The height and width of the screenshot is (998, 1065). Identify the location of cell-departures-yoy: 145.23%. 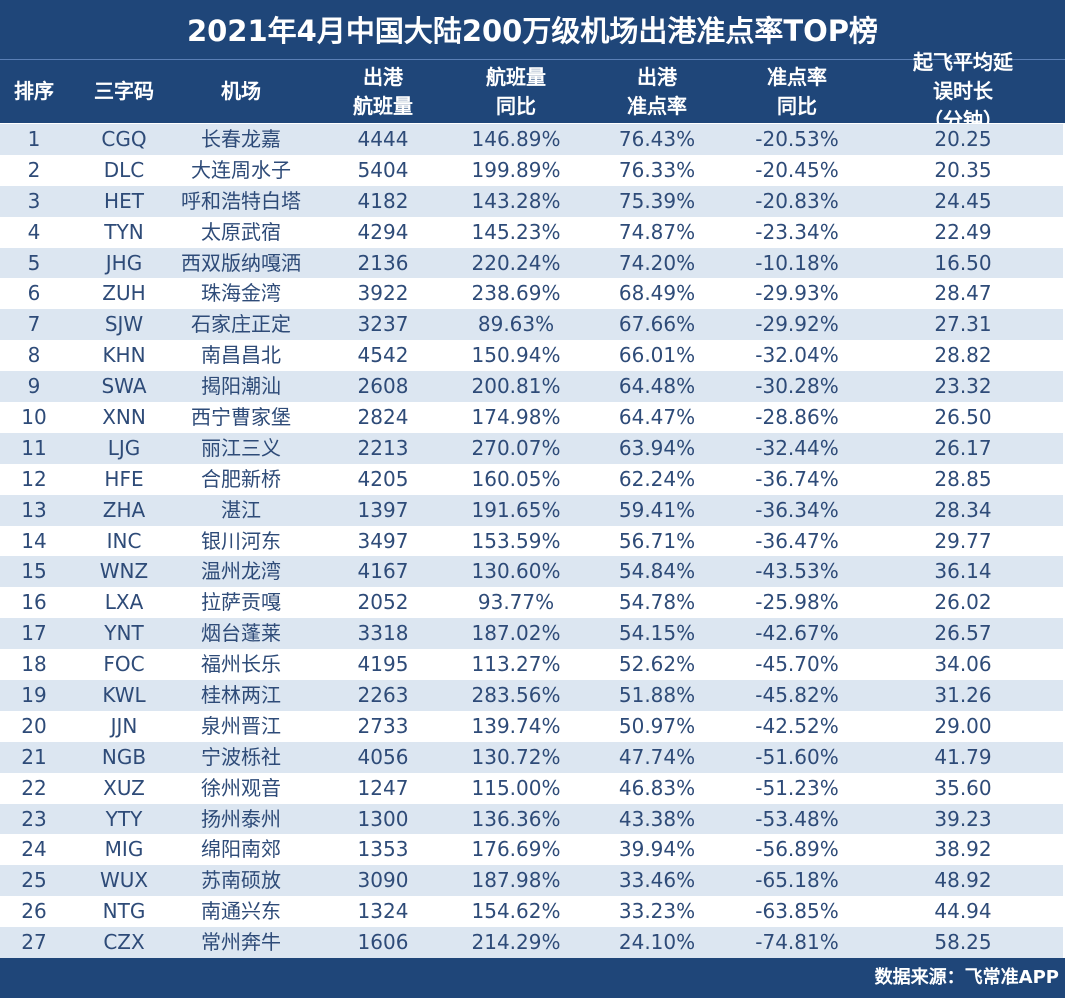
(516, 231).